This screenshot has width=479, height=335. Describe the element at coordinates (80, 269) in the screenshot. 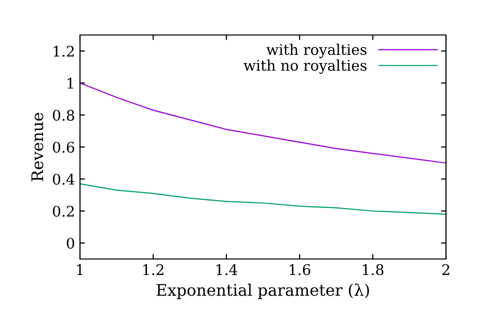

I see `x-tick-label: 1` at that location.